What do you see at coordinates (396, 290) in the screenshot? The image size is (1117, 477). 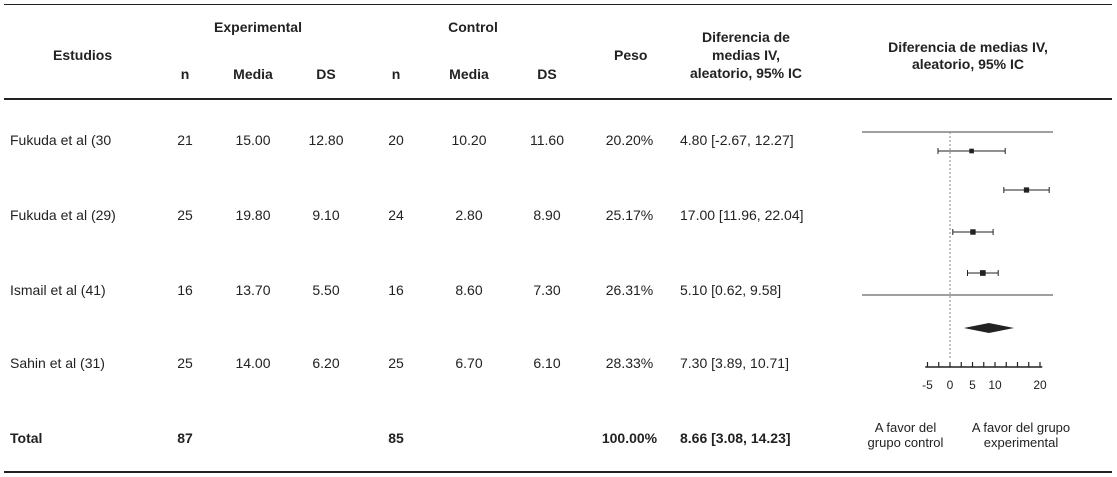 I see `row-ctl-n: 16` at bounding box center [396, 290].